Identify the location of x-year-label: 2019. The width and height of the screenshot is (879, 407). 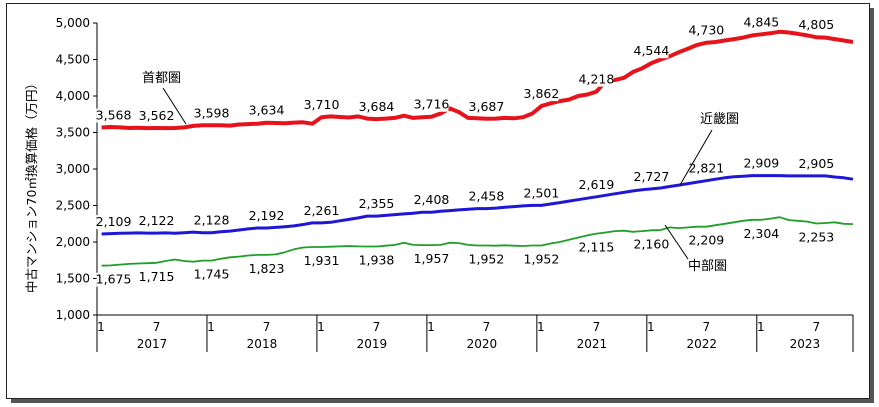
(372, 344).